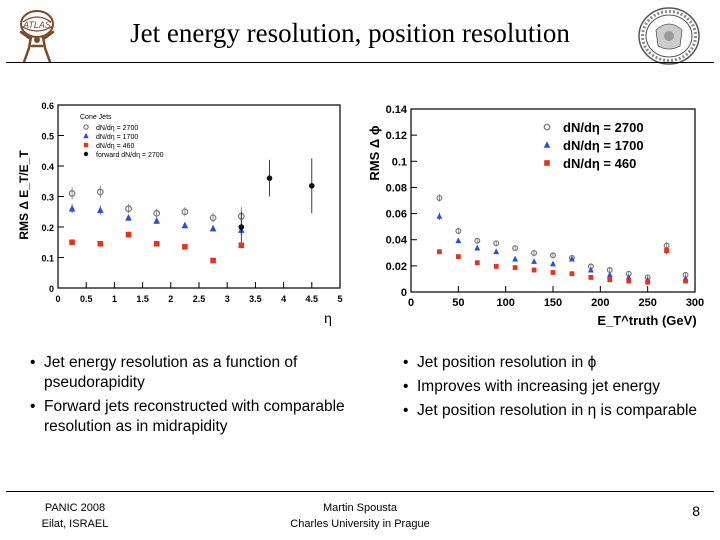  Describe the element at coordinates (411, 303) in the screenshot. I see `x-tick-label: 0` at that location.